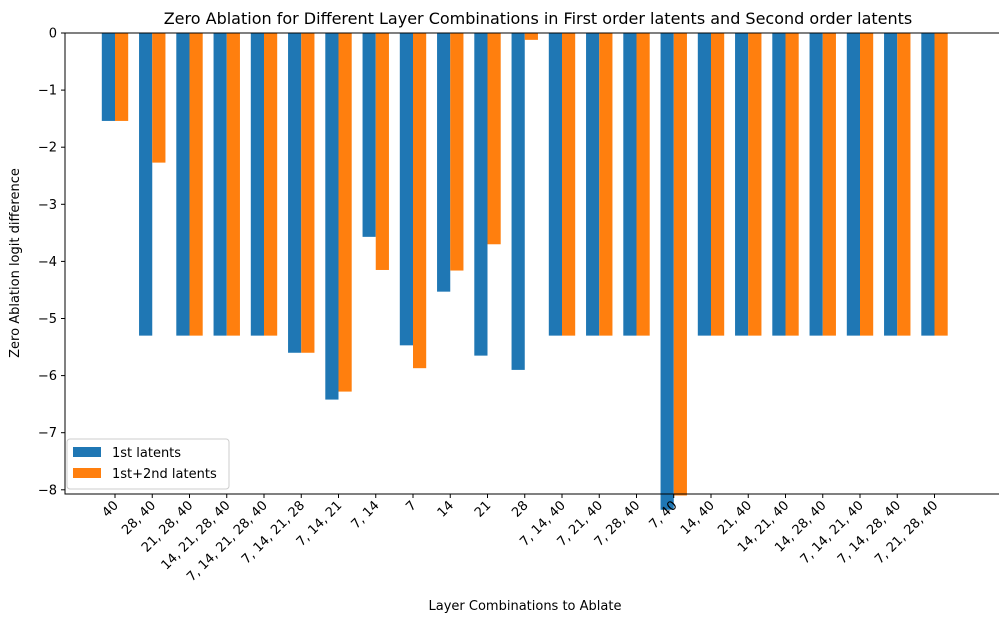 Image resolution: width=999 pixels, height=624 pixels. I want to click on y-axis: 0 −1 −2 −3 −4 −5 −6 −7 −8, so click(51, 262).